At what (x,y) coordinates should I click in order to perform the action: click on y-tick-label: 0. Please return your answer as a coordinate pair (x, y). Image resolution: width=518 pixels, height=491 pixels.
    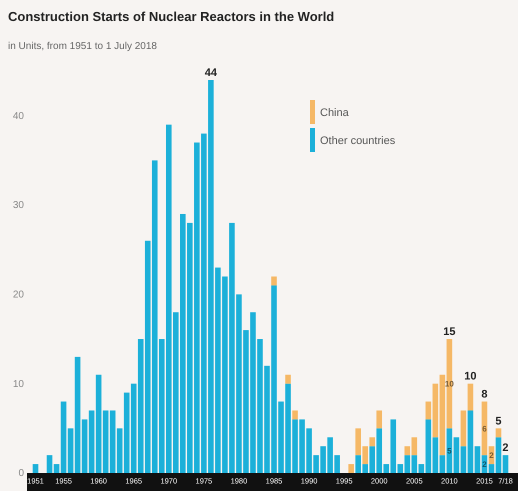
    Looking at the image, I should click on (21, 474).